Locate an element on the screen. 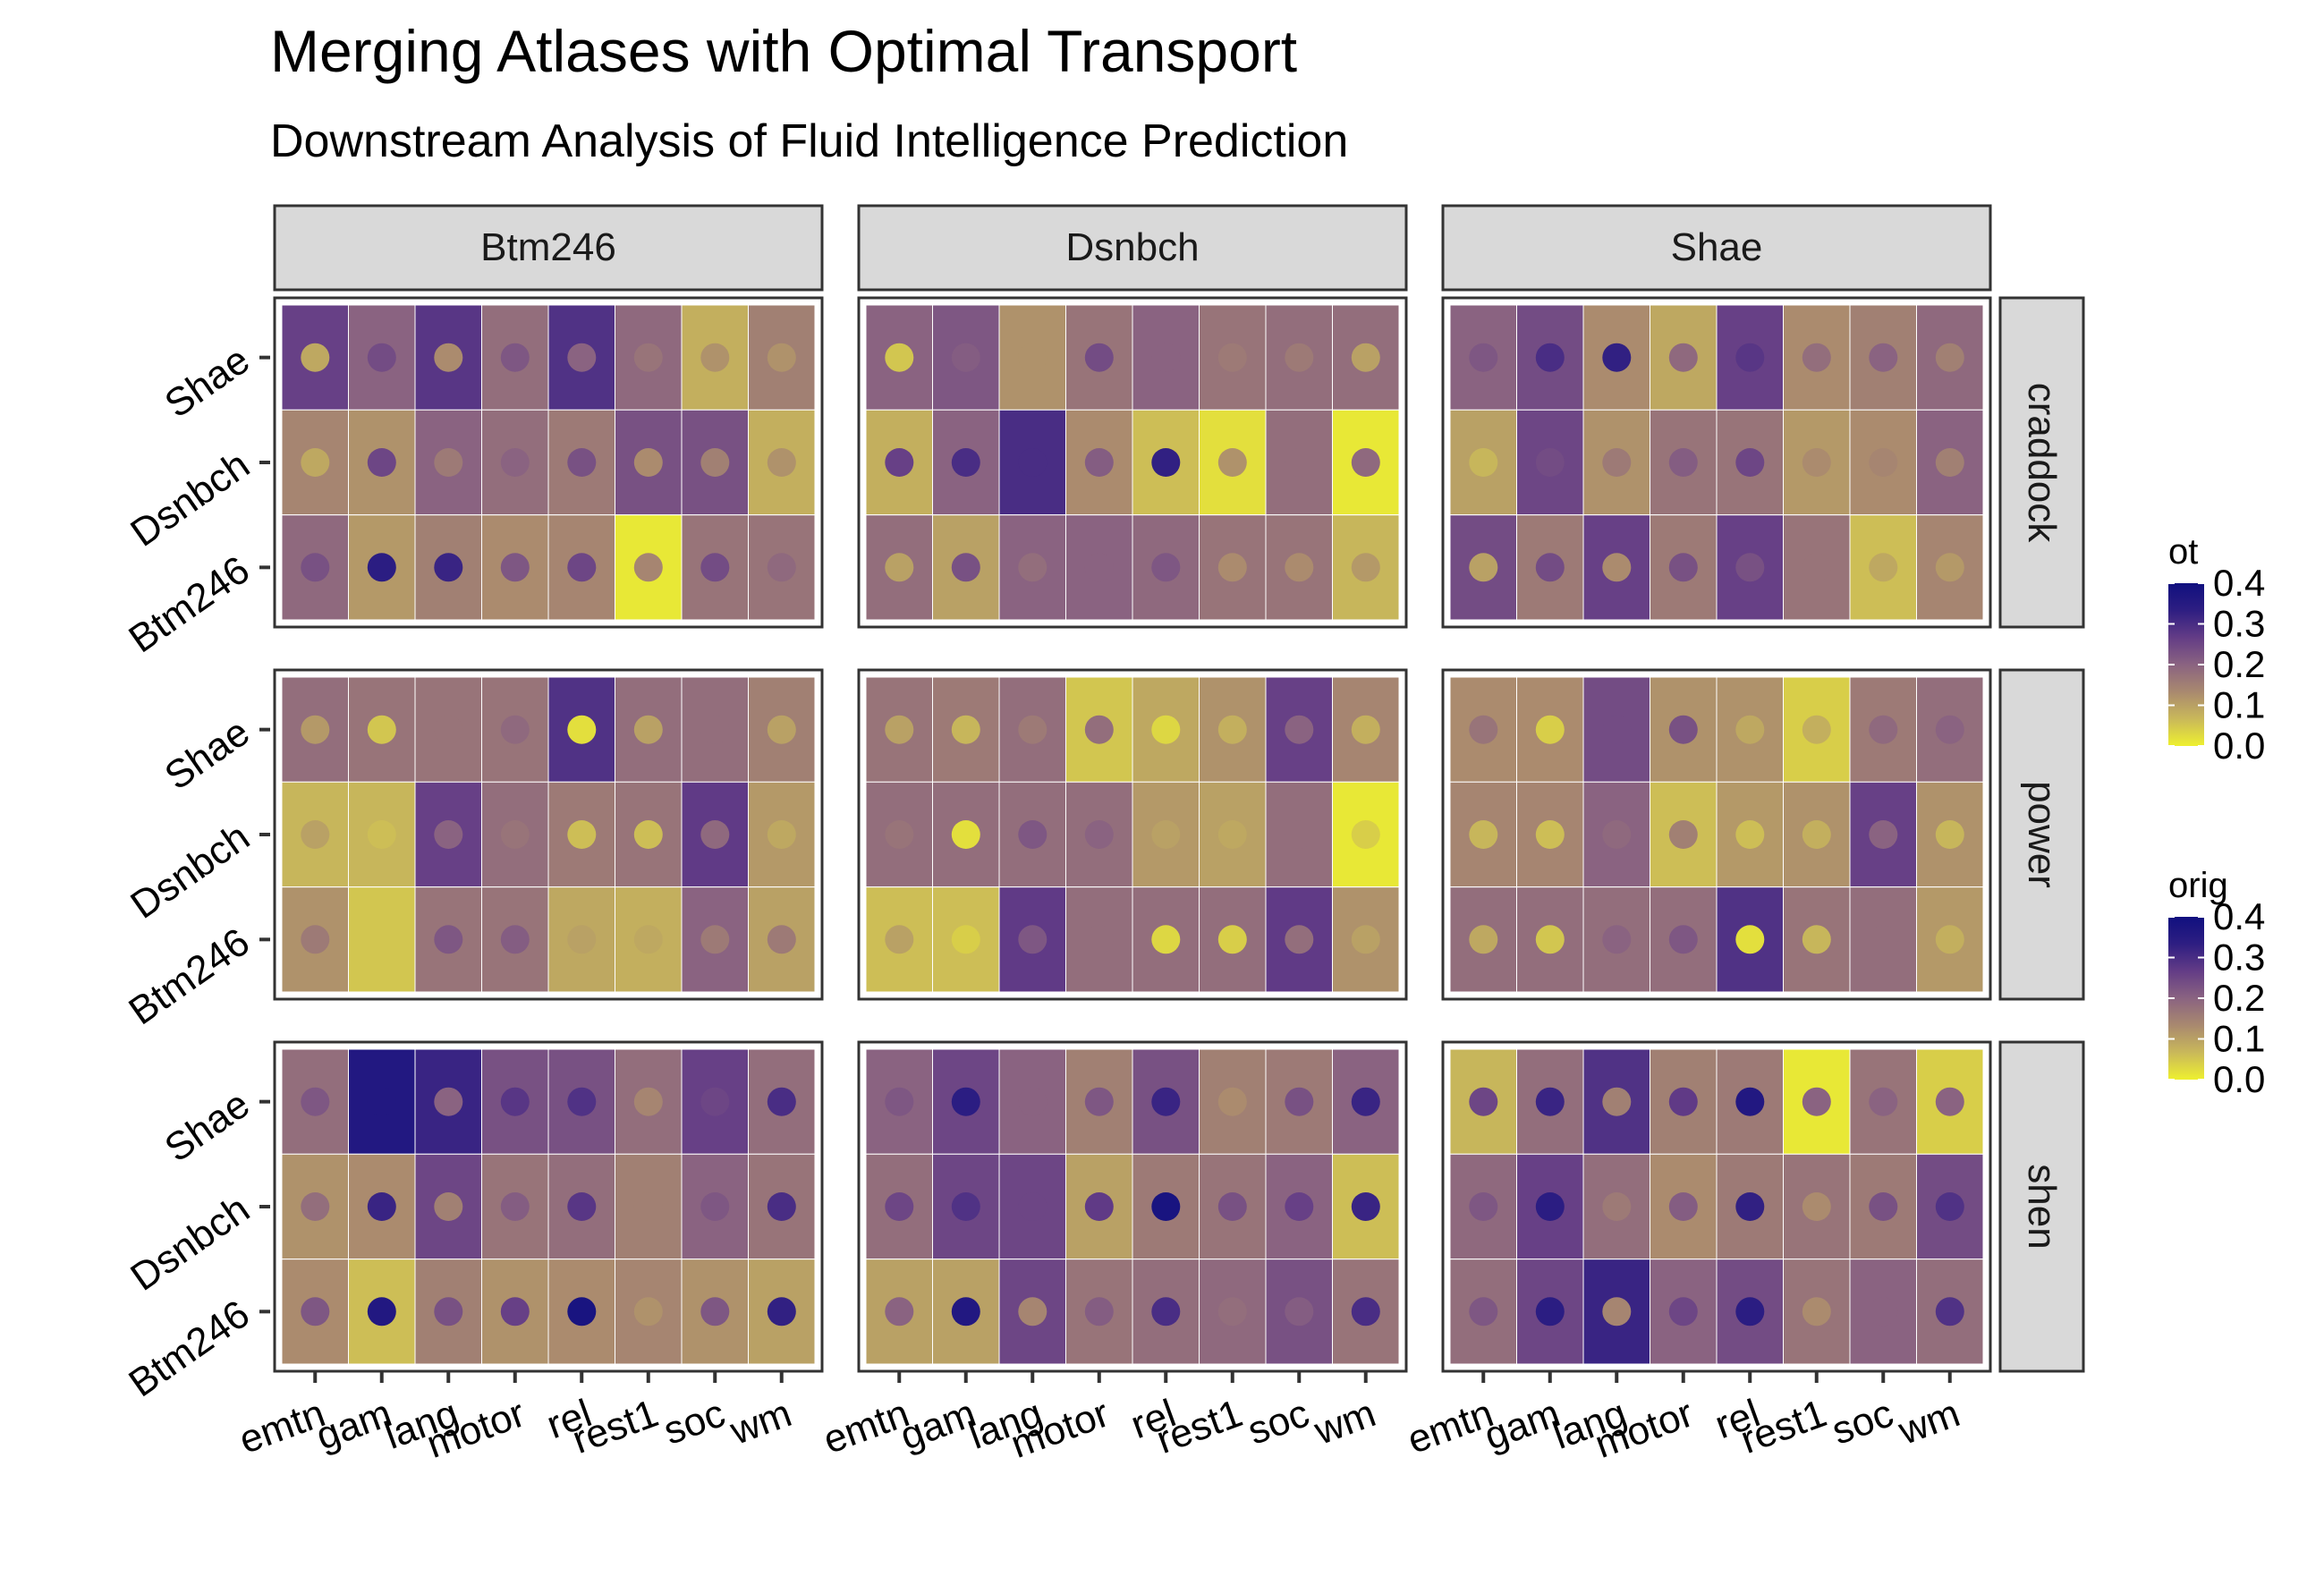  panel-shae-shen is located at coordinates (1717, 1206).